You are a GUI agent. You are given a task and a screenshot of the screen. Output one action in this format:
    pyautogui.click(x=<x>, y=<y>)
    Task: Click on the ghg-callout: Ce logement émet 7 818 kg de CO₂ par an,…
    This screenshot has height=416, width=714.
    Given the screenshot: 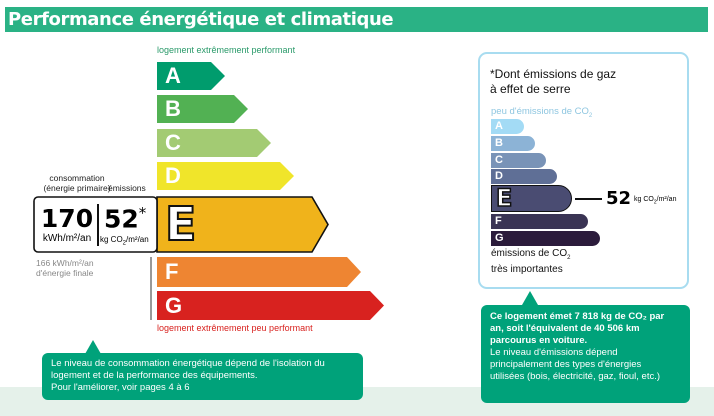 What is the action you would take?
    pyautogui.click(x=585, y=354)
    